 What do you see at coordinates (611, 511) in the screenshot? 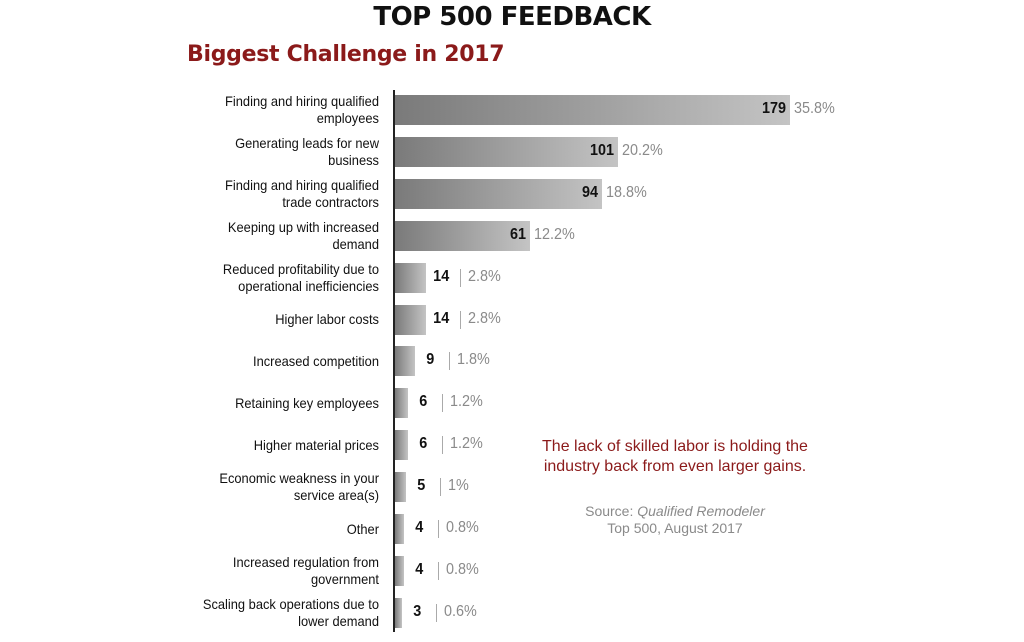
I see `source-prefix: Source:` at bounding box center [611, 511].